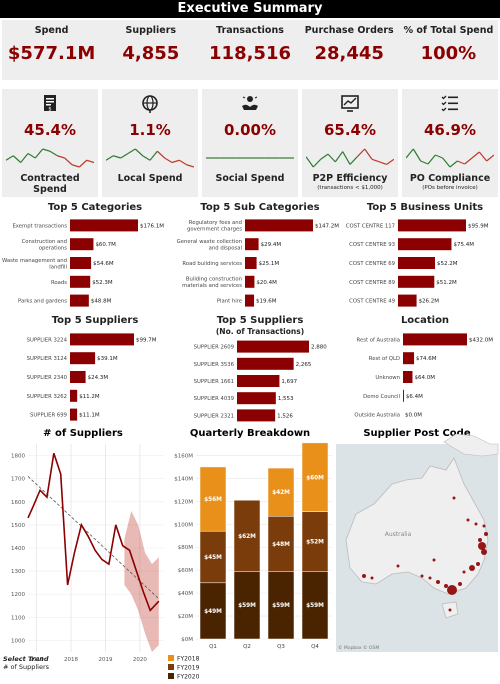 This screenshot has width=500, height=684. I want to click on bar-value-label: $19.6M, so click(266, 302).